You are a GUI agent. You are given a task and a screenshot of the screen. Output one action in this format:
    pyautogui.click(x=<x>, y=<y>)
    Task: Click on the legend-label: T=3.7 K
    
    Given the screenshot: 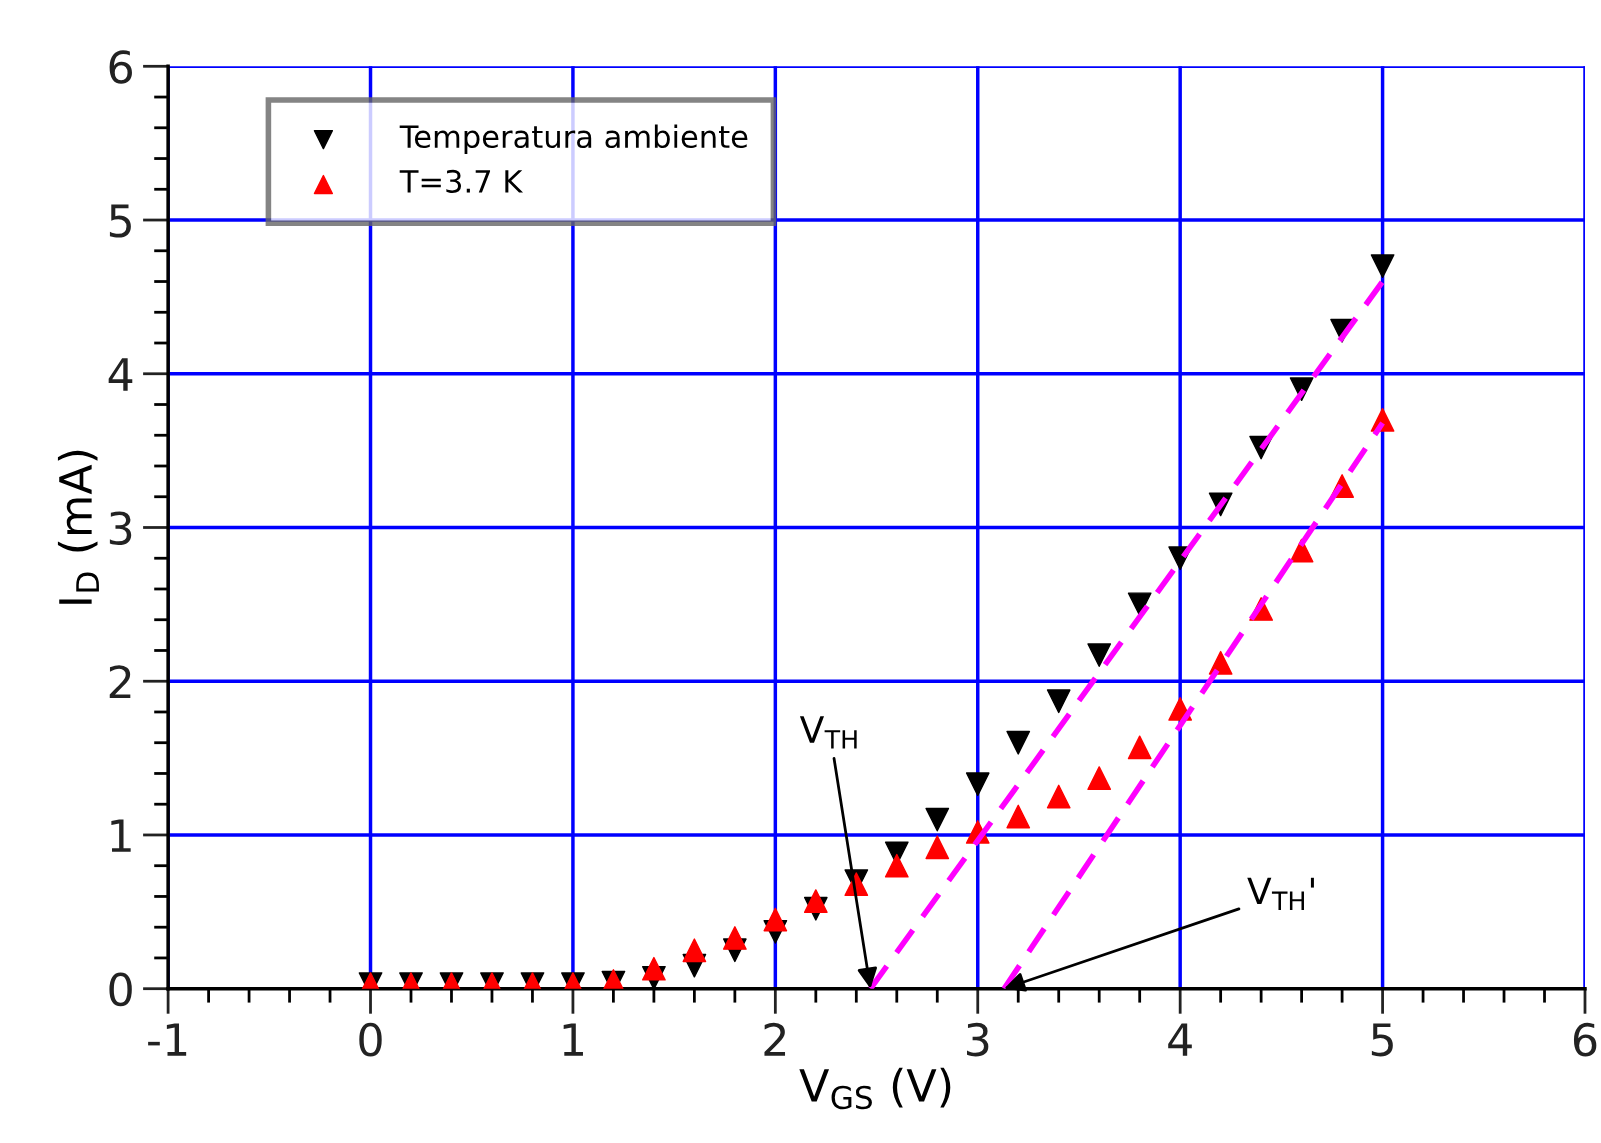 What is the action you would take?
    pyautogui.click(x=461, y=181)
    